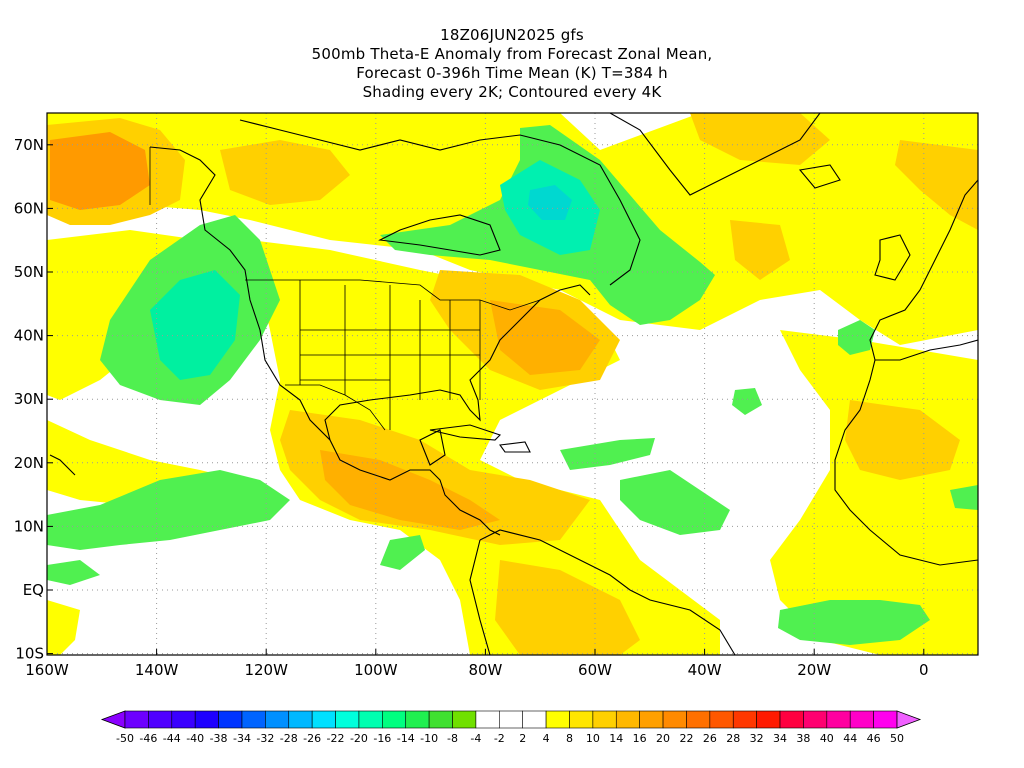 The height and width of the screenshot is (768, 1024). What do you see at coordinates (595, 670) in the screenshot?
I see `lon-label: 60W` at bounding box center [595, 670].